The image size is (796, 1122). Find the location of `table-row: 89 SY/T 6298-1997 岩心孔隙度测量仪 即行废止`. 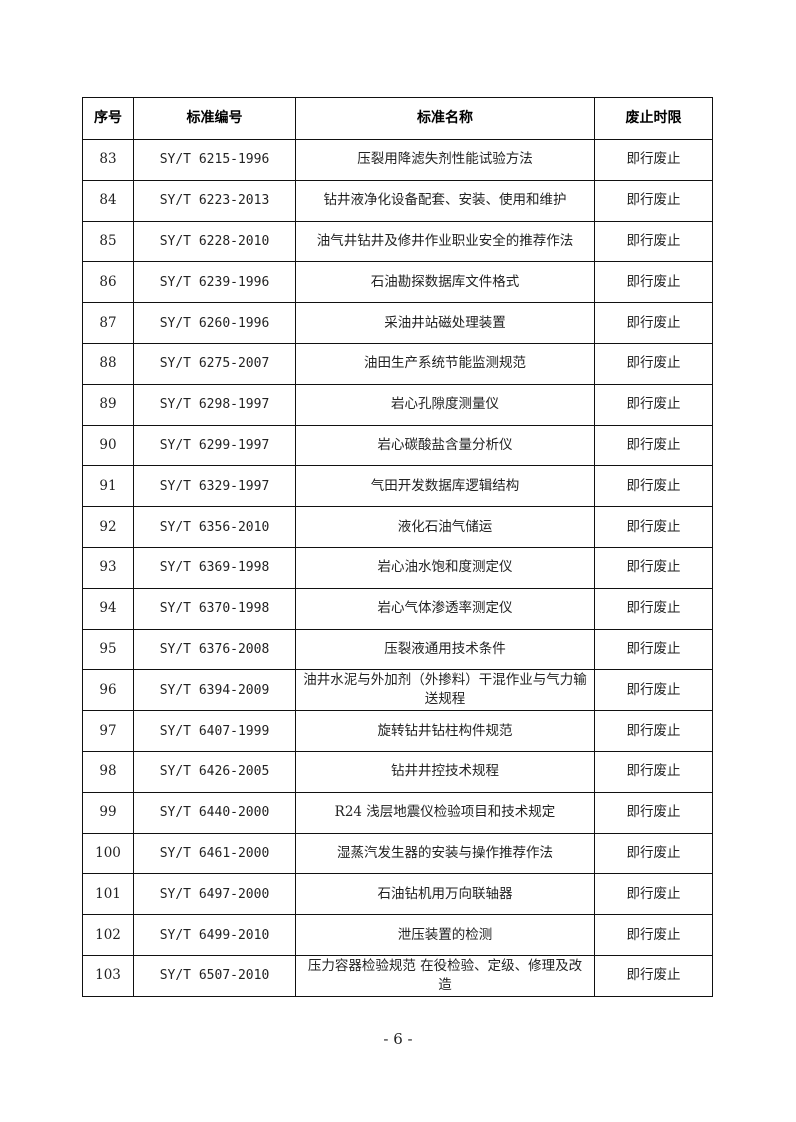

table-row: 89 SY/T 6298-1997 岩心孔隙度测量仪 即行废止 is located at coordinates (397, 404).